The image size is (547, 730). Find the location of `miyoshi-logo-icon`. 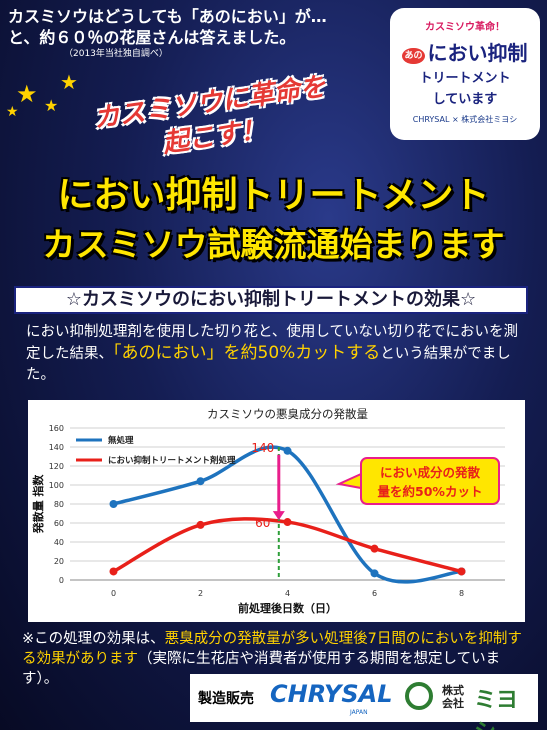

miyoshi-logo-icon is located at coordinates (419, 696).